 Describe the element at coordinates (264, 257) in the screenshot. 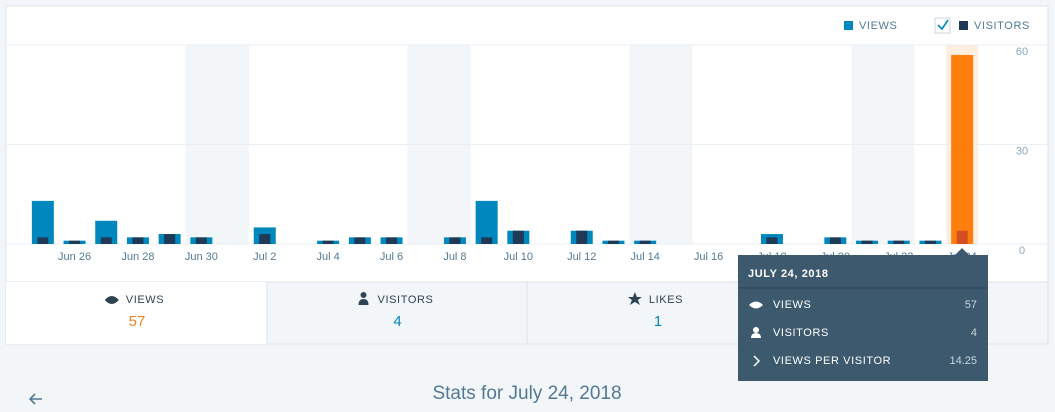

I see `x-tick-label: Jul 2` at that location.